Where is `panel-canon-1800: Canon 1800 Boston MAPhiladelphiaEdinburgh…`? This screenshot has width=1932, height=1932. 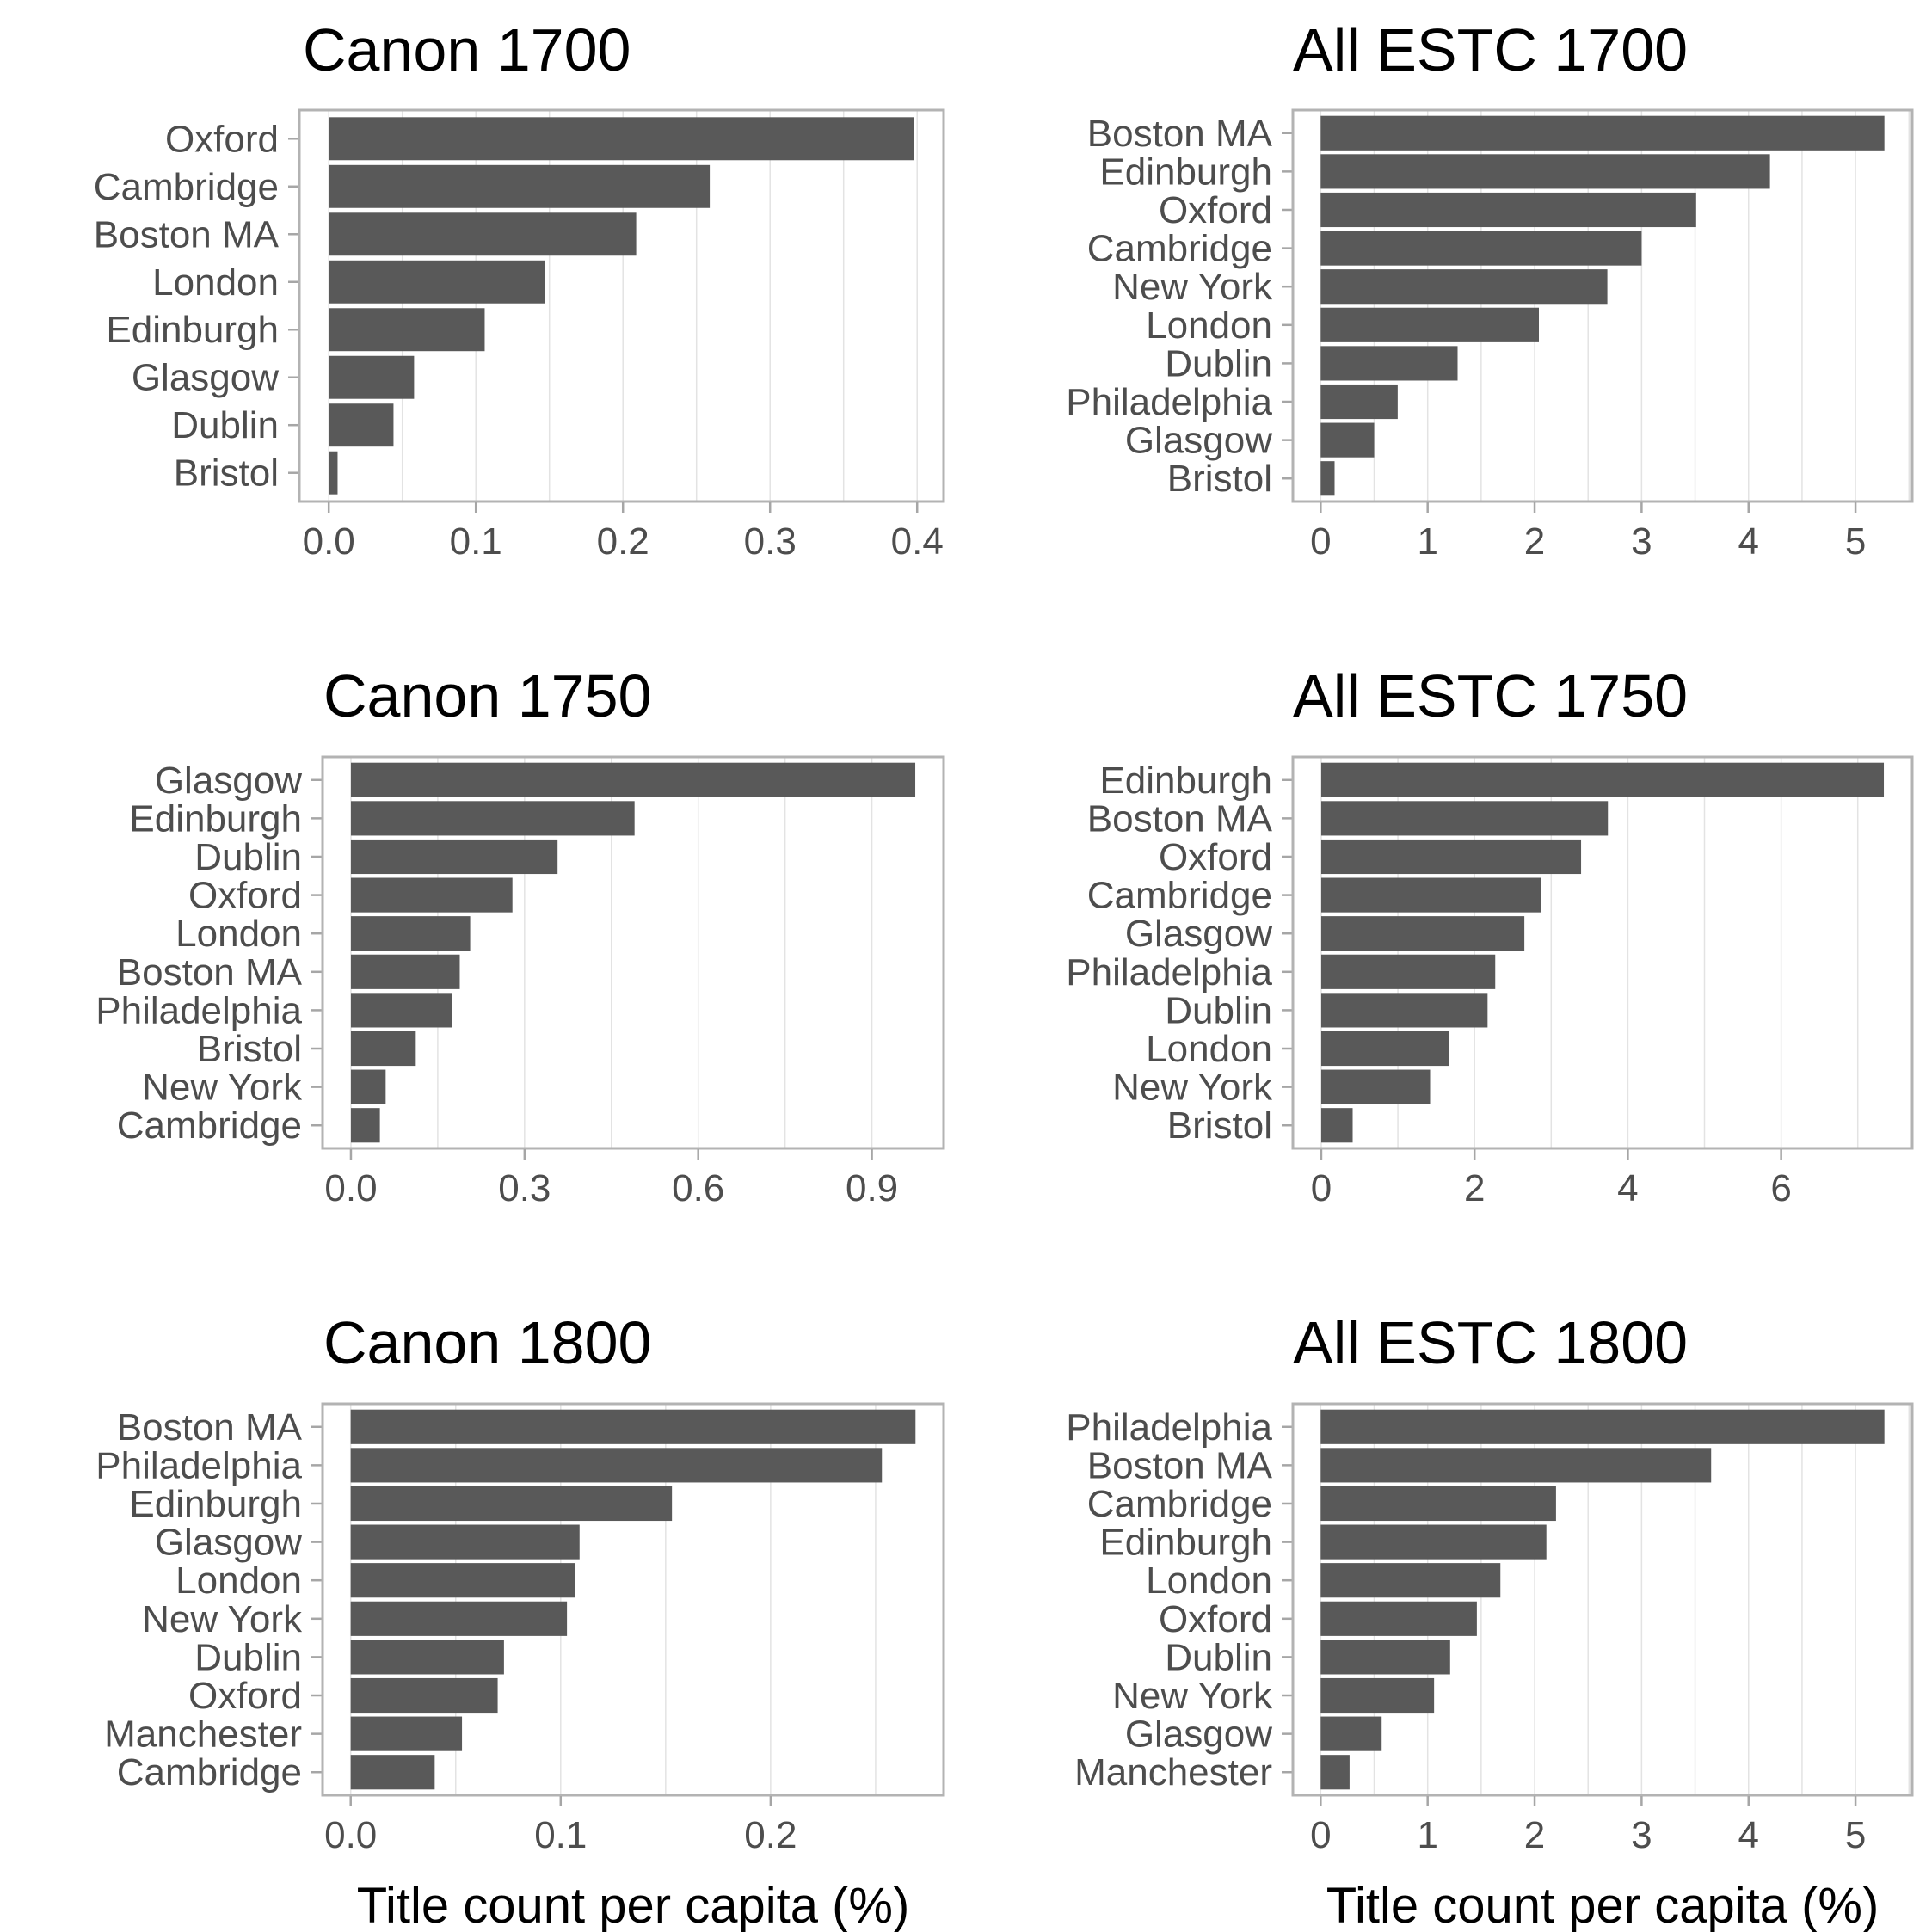 panel-canon-1800: Canon 1800 Boston MAPhiladelphiaEdinburgh… is located at coordinates (520, 1620).